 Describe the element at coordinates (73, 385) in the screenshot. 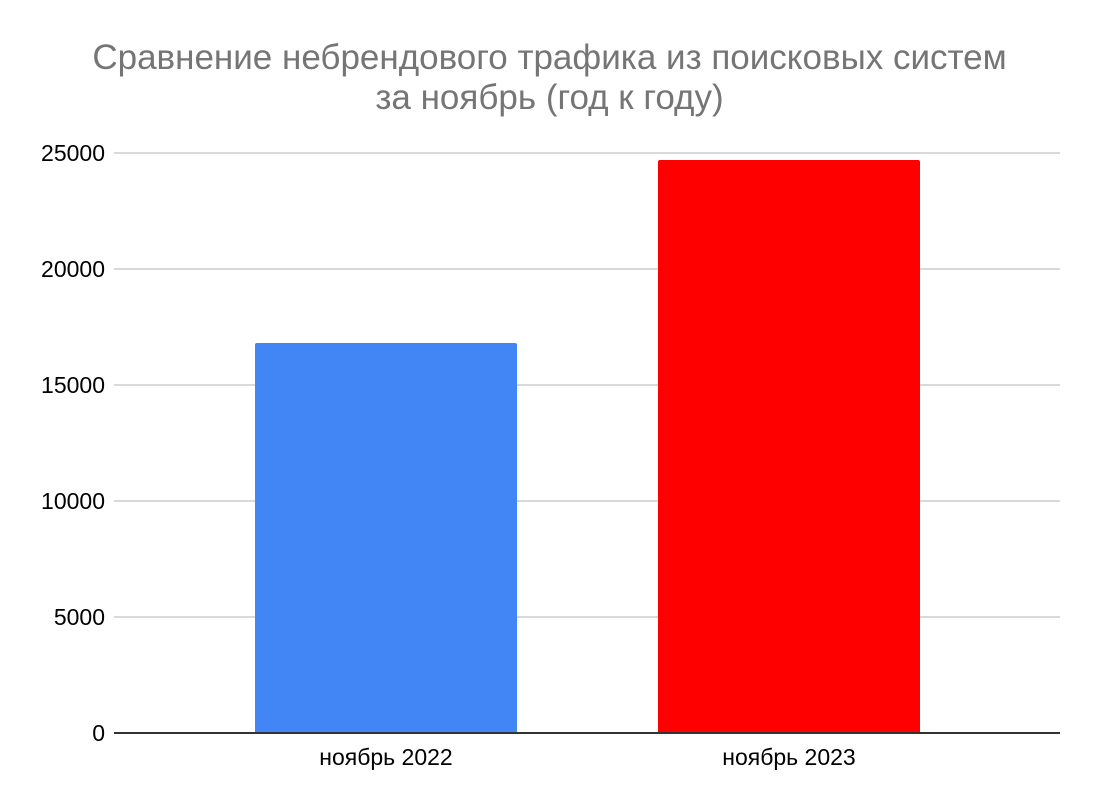

I see `y-tick-label: 15000` at that location.